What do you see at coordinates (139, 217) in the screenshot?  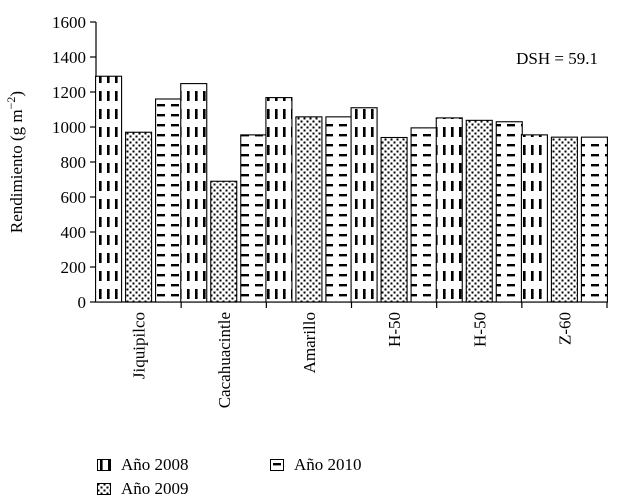 I see `bar-año-2009-0` at bounding box center [139, 217].